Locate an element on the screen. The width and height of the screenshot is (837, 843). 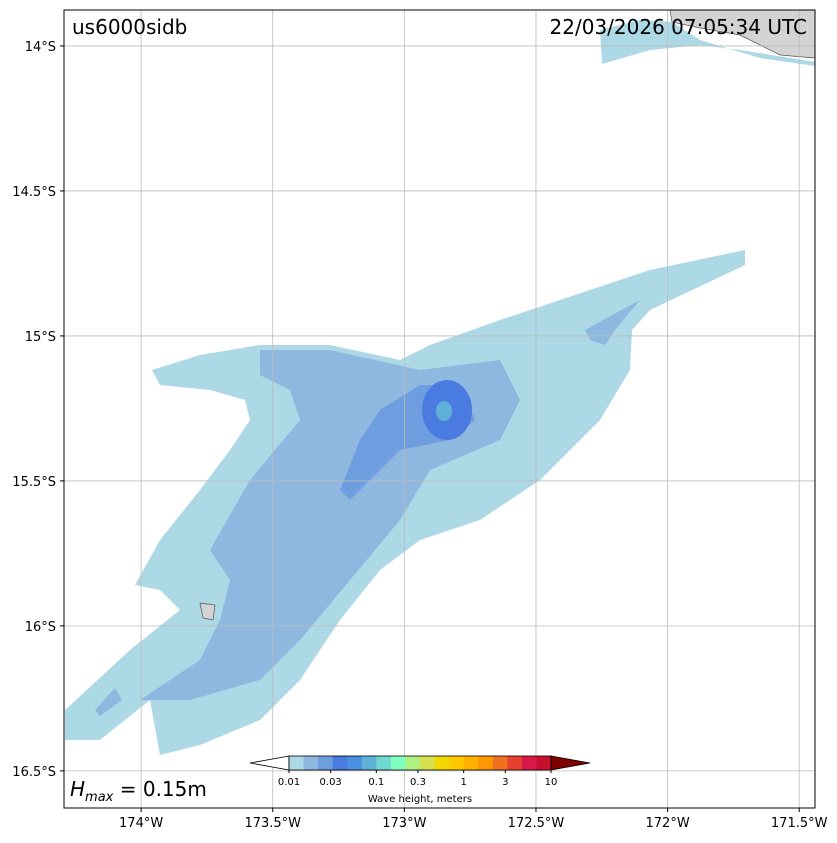
hmax-label: Hmax = 0.15m is located at coordinates (138, 791).